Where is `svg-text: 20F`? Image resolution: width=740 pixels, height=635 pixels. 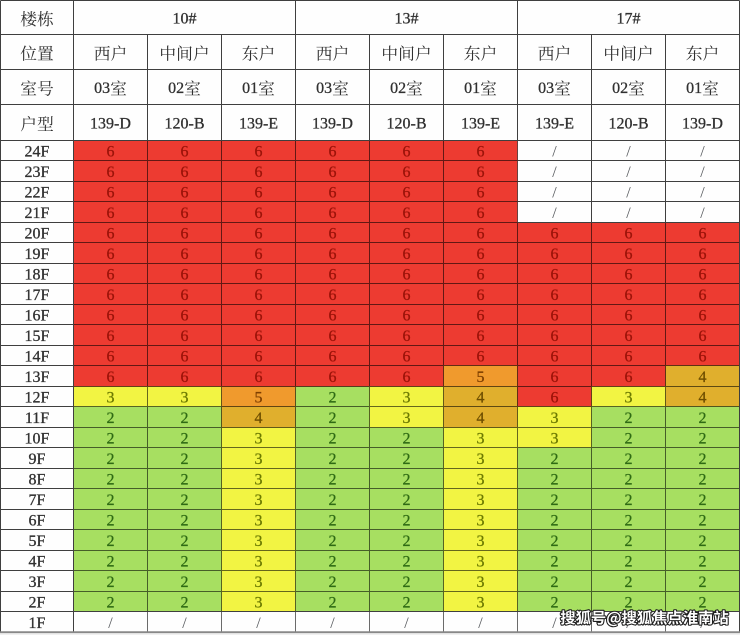
svg-text: 20F is located at coordinates (37, 233).